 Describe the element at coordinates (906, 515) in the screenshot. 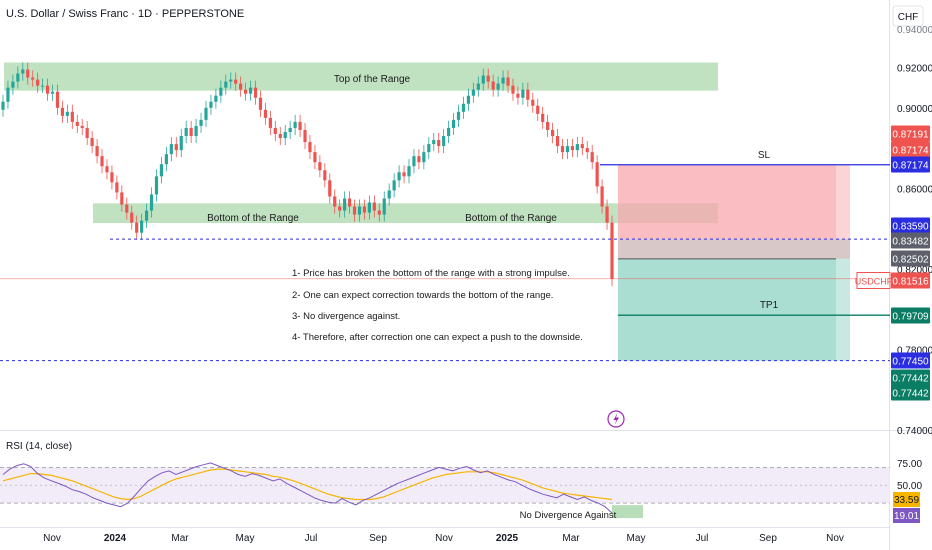

I see `rsi-value-box` at that location.